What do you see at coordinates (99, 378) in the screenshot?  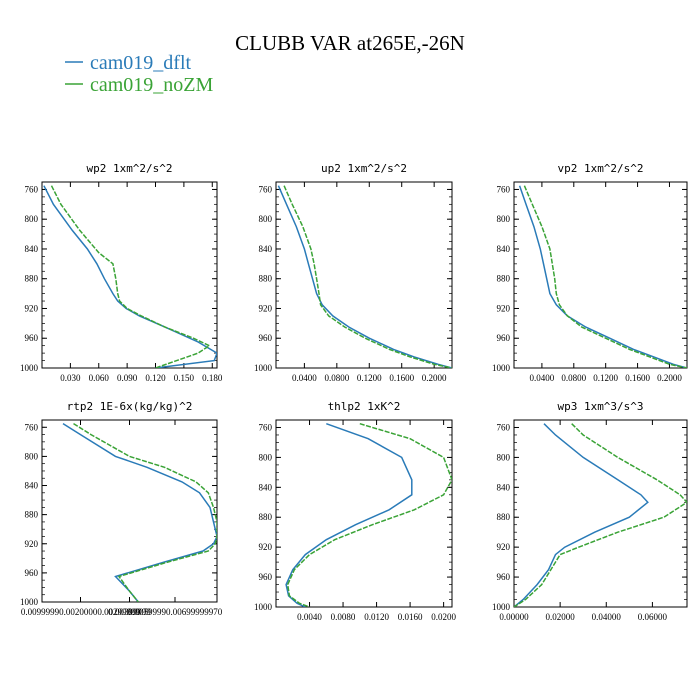 I see `x-tick-label: 0.060` at bounding box center [99, 378].